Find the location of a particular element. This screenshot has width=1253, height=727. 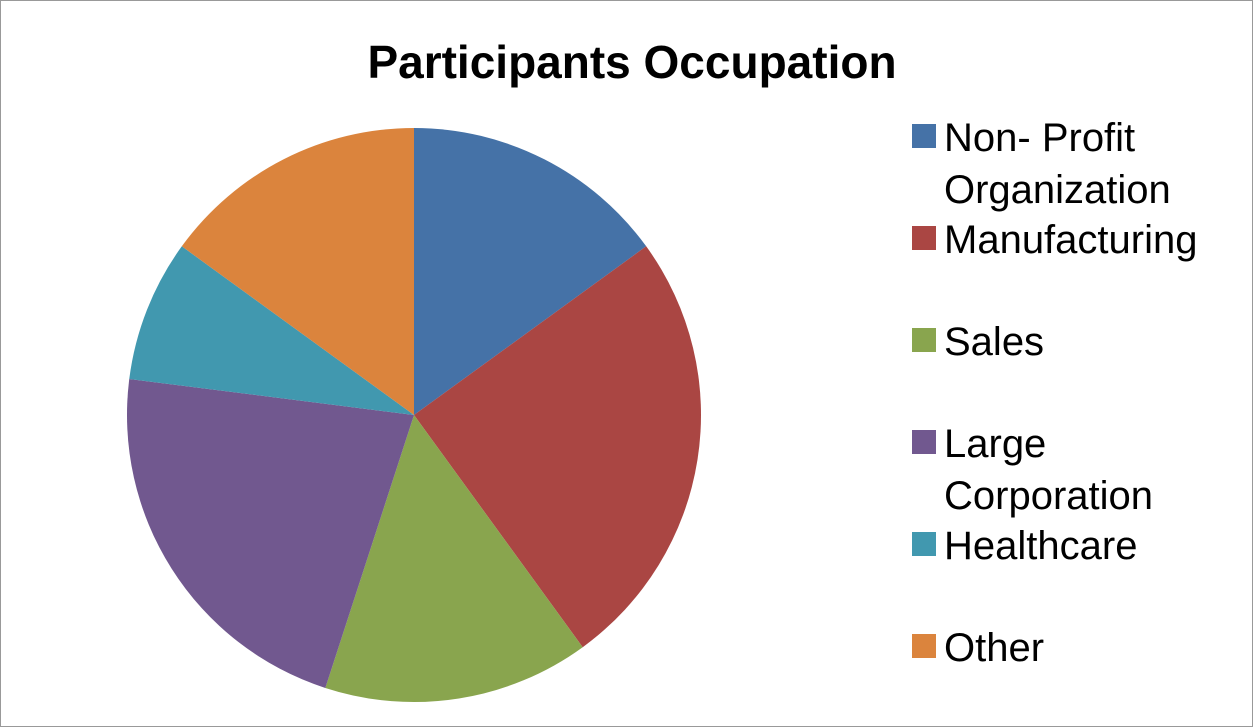

legend-entry: Sales is located at coordinates (1077, 367).